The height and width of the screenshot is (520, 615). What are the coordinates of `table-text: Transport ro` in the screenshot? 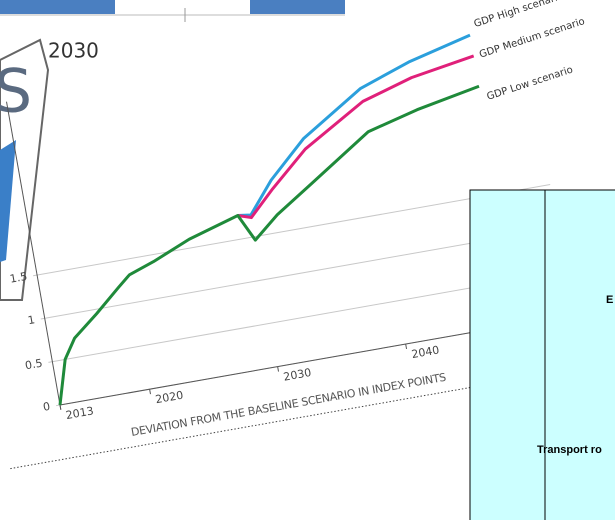 It's located at (569, 450).